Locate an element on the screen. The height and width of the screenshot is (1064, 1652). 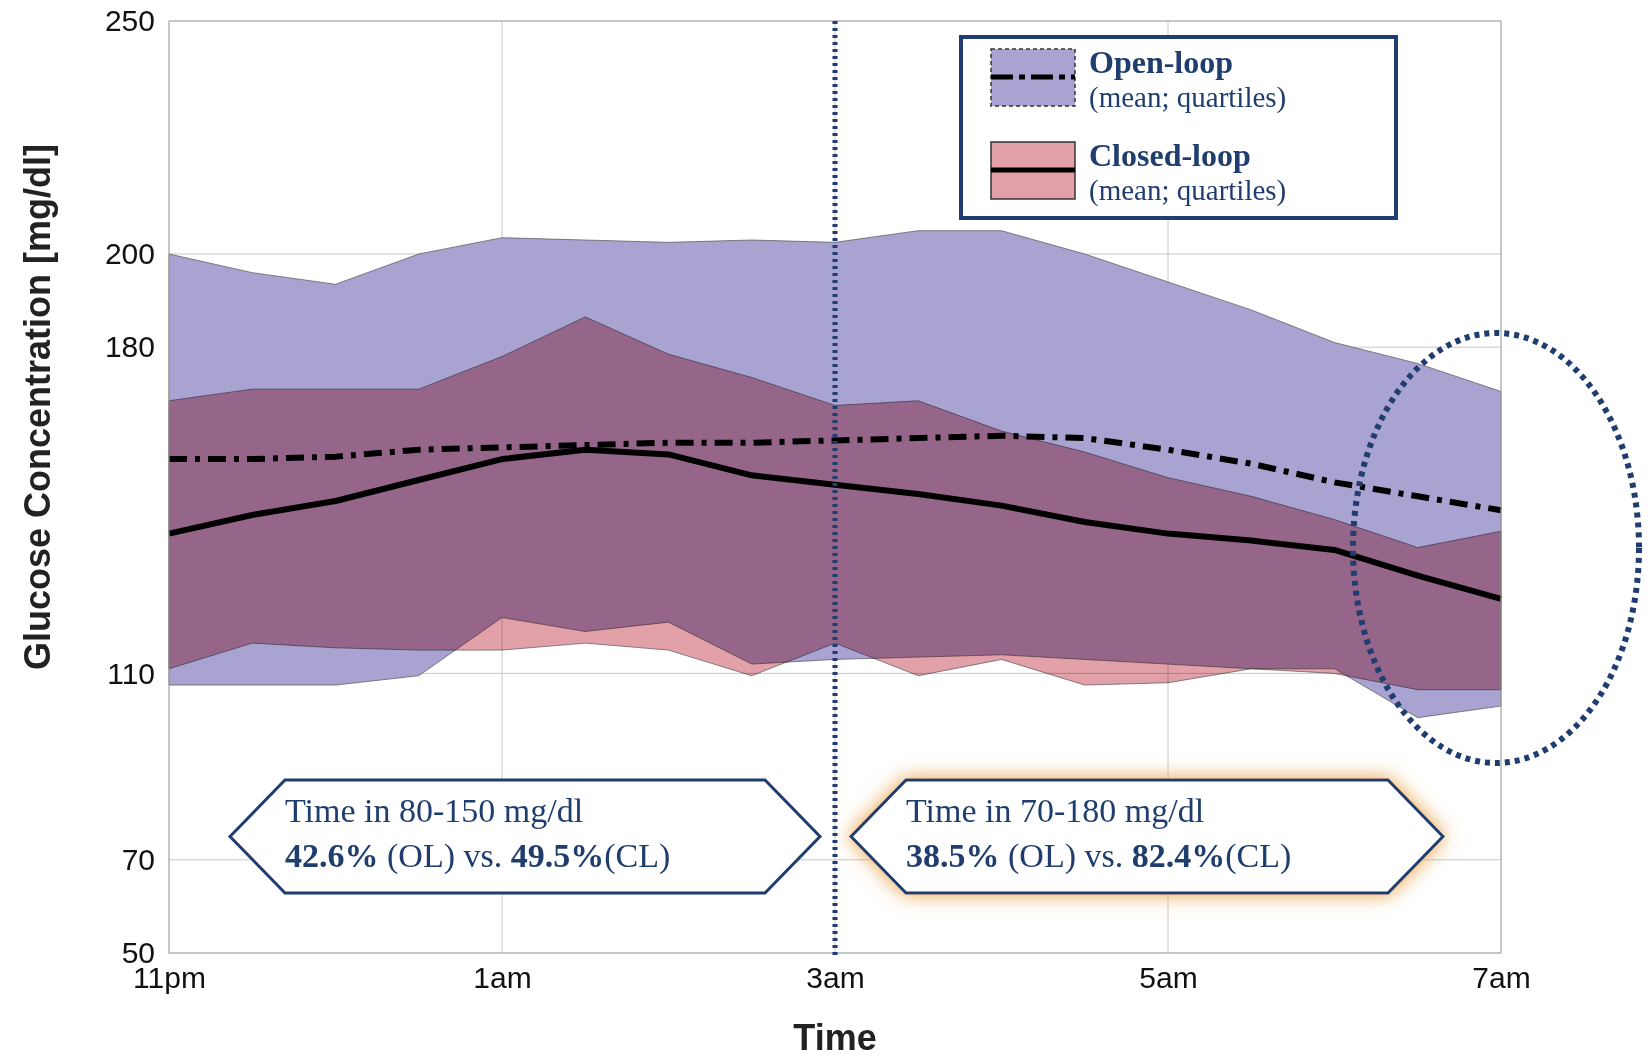
y-axis-title: Glucose Concentration [mg/dl] is located at coordinates (37, 407).